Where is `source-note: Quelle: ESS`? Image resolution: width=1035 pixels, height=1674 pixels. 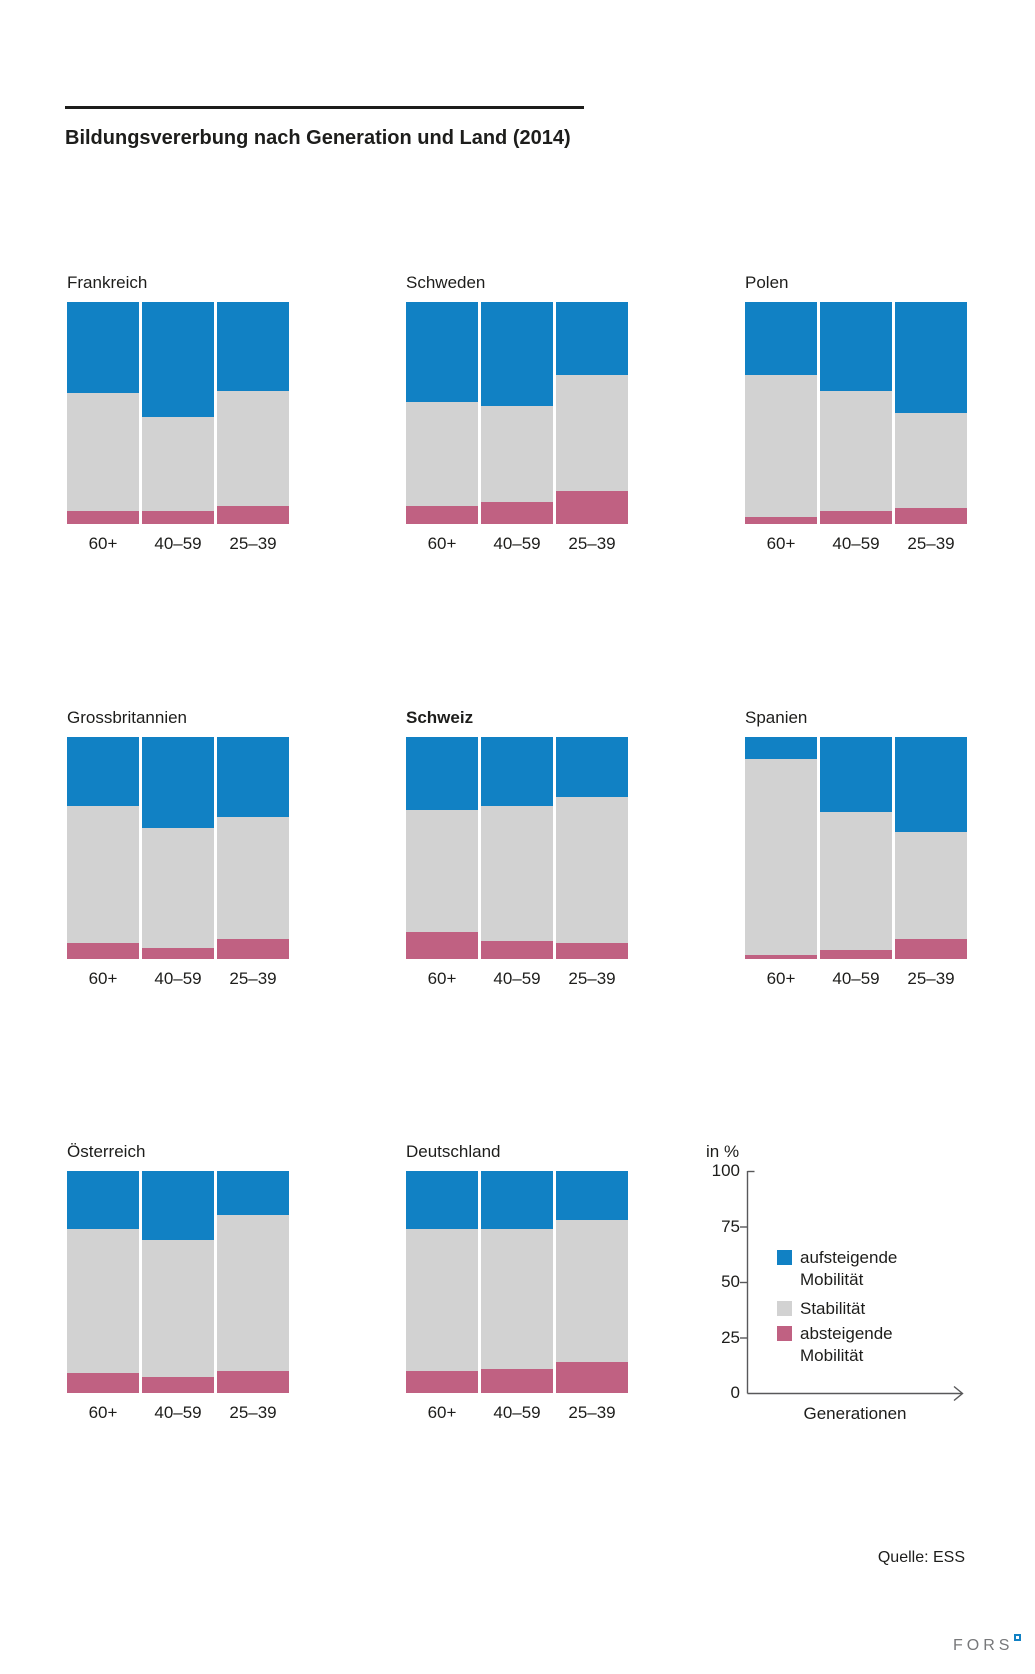
source-note: Quelle: ESS is located at coordinates (921, 1557).